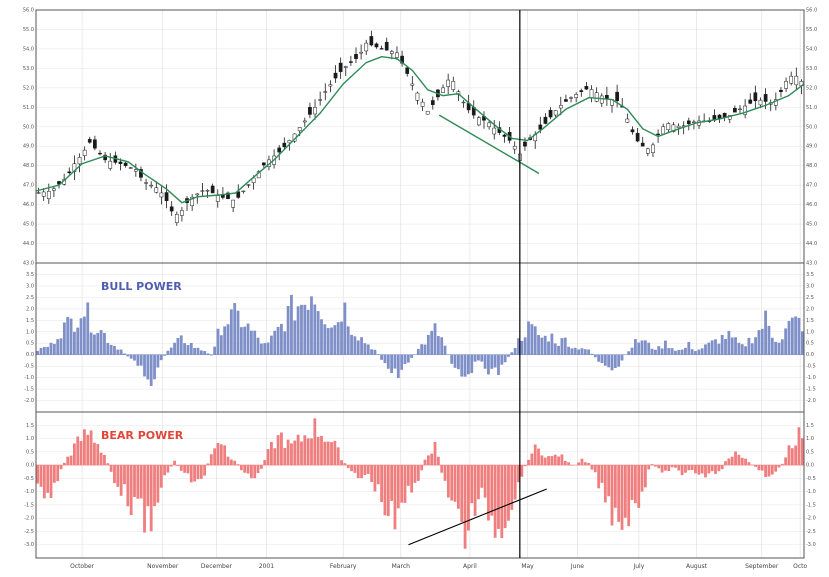 The image size is (829, 577). I want to click on y-tick-label-left: 0.5, so click(30, 344).